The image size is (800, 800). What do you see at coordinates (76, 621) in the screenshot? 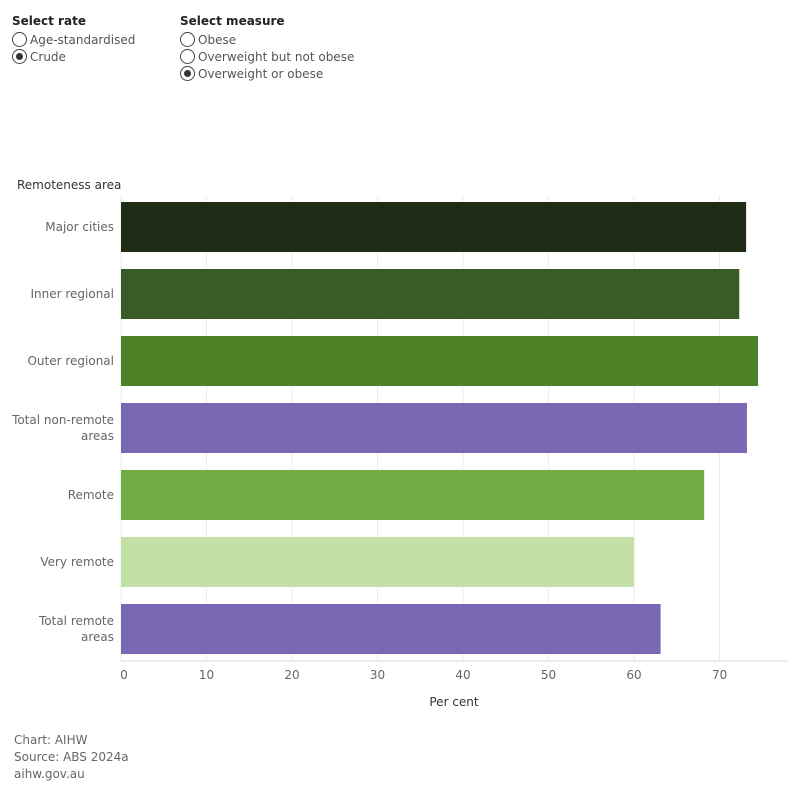
I see `category-label: Total remote` at bounding box center [76, 621].